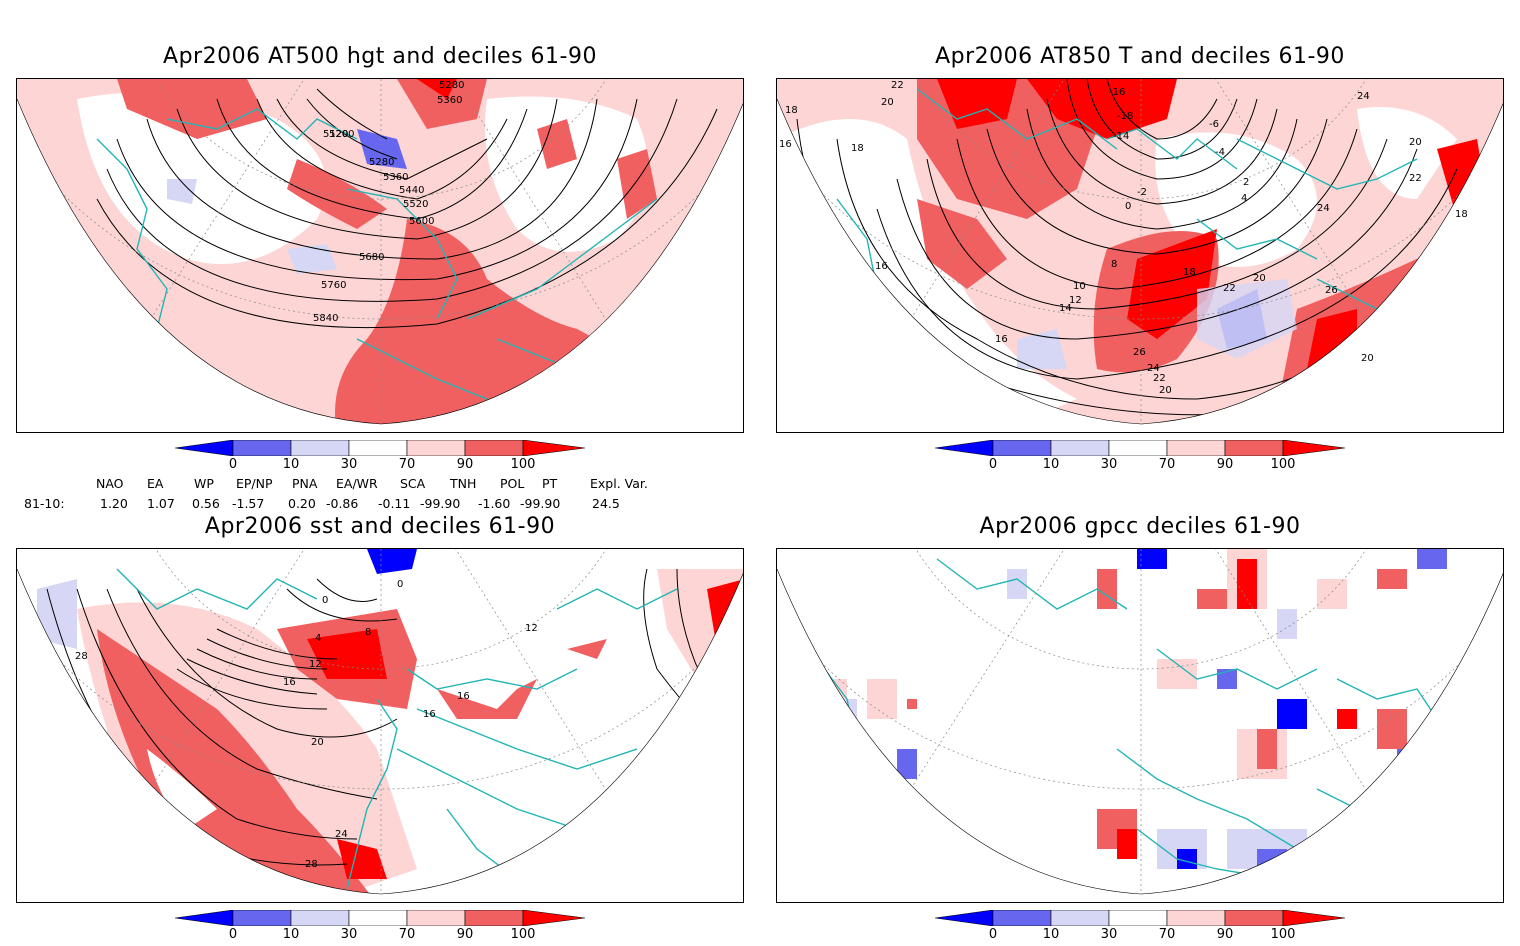 The height and width of the screenshot is (946, 1520). I want to click on hgt-contour-label: 5760, so click(333, 285).